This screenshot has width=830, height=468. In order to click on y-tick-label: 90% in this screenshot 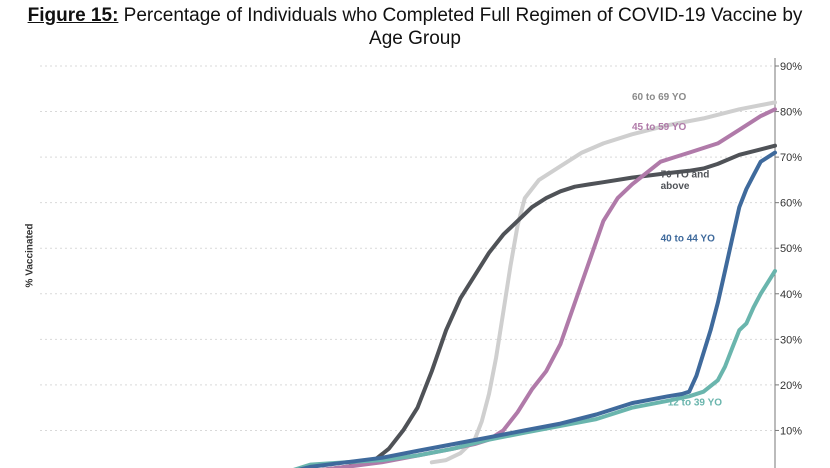, I will do `click(791, 67)`.